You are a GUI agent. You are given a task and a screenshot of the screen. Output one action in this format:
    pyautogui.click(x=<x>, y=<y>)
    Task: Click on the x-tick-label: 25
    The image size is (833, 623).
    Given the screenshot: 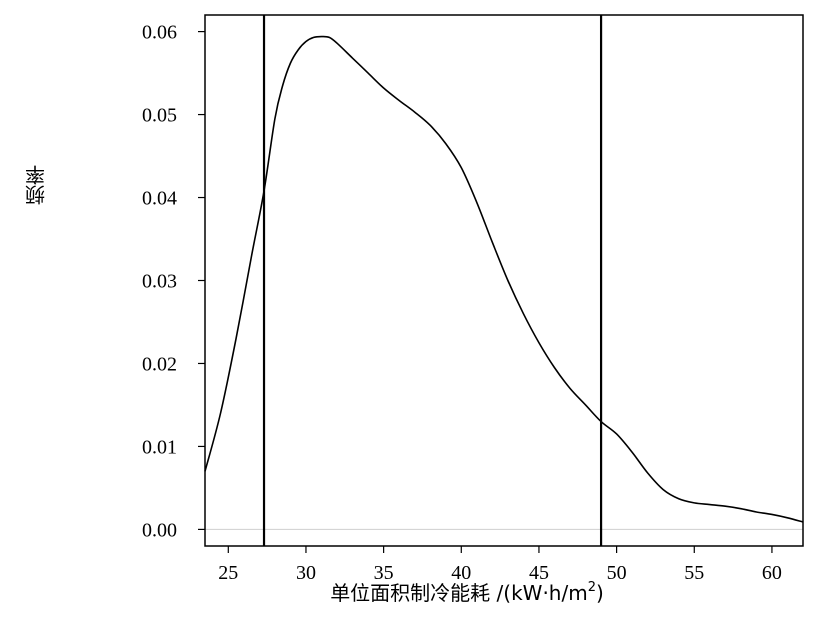 What is the action you would take?
    pyautogui.click(x=228, y=573)
    